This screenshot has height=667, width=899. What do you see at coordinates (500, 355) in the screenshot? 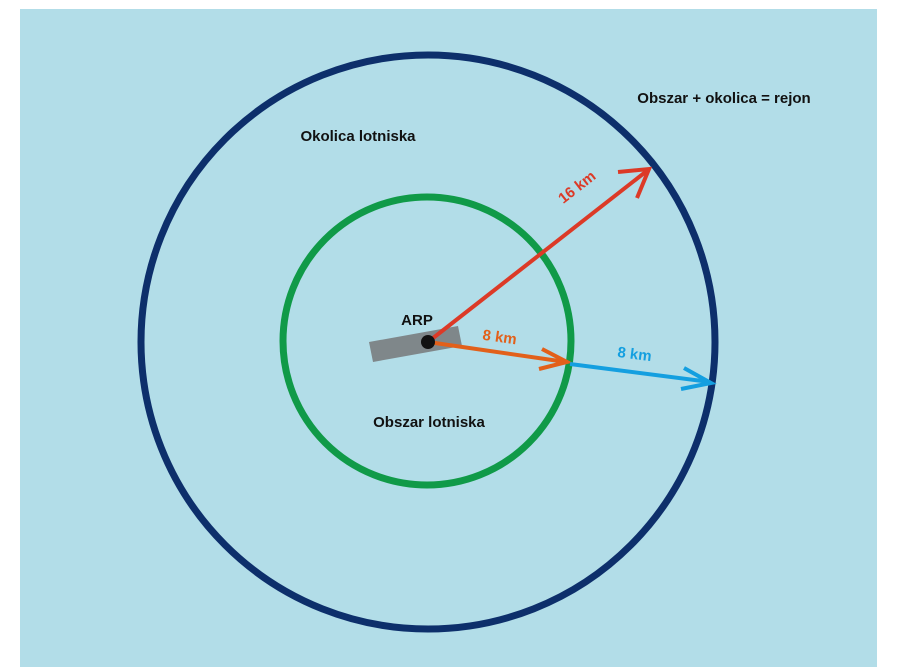
I see `arrow-8km-inner` at bounding box center [500, 355].